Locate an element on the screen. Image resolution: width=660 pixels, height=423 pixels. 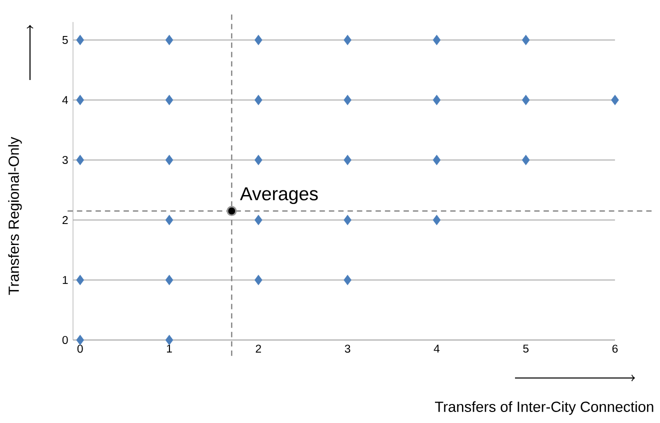
x-tick-label: 0 is located at coordinates (80, 348).